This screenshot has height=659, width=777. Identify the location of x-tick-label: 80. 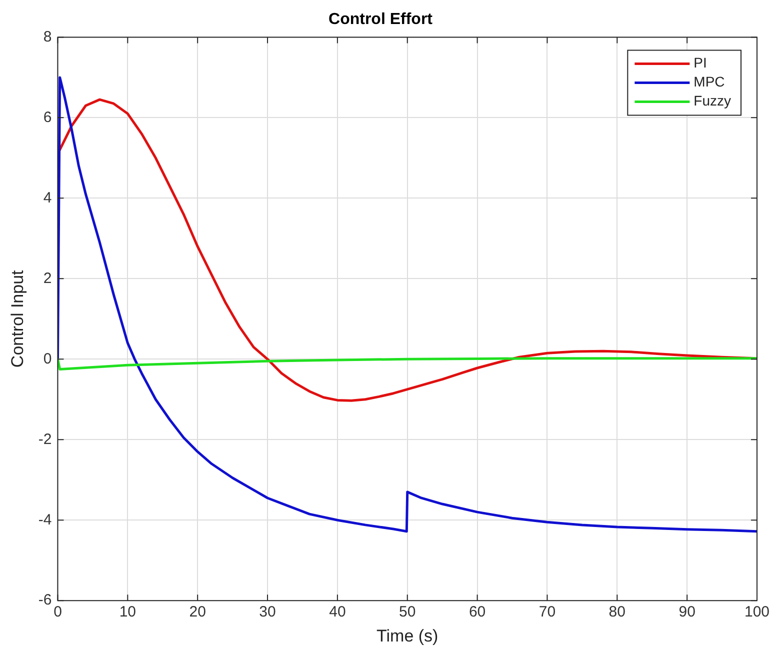
(617, 612).